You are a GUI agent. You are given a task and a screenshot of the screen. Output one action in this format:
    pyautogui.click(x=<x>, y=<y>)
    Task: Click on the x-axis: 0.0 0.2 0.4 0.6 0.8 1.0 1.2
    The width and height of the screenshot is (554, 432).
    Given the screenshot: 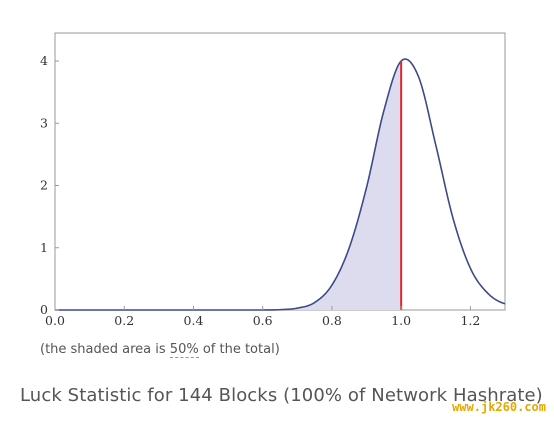 What is the action you would take?
    pyautogui.click(x=262, y=317)
    